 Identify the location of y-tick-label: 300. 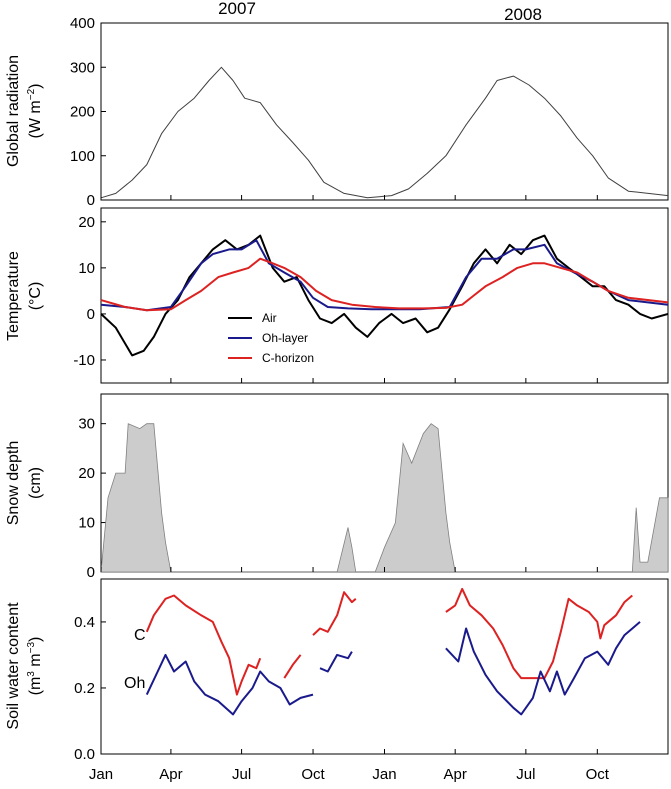
(82, 67).